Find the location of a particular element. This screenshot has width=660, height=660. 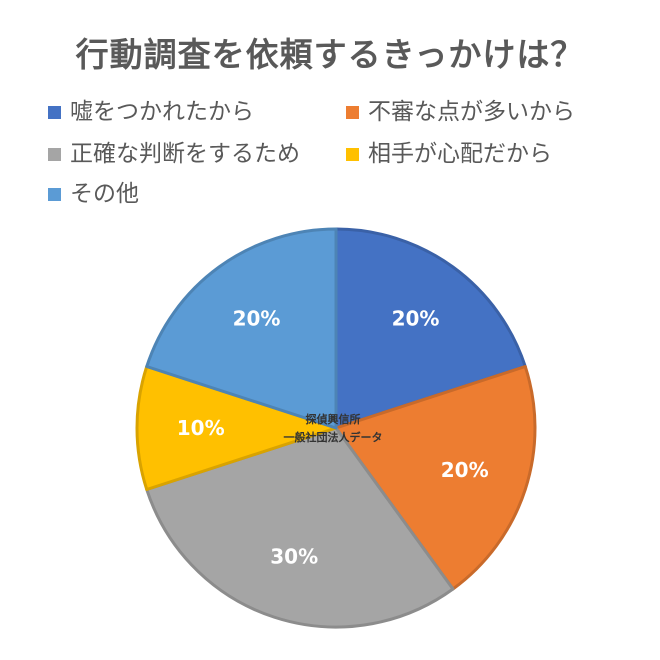

data-label-other: 20% is located at coordinates (257, 319).